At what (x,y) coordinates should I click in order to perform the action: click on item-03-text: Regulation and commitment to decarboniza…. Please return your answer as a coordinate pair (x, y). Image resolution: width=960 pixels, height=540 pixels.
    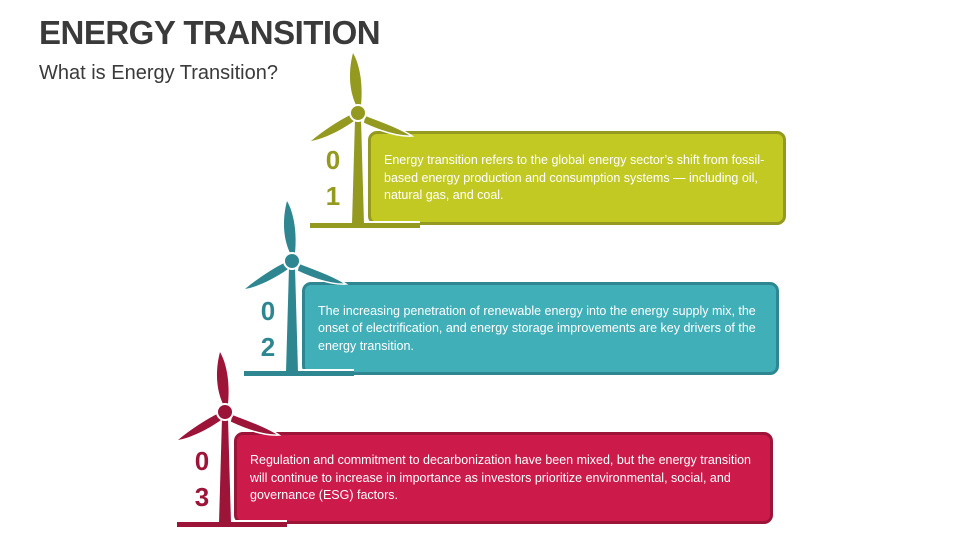
    Looking at the image, I should click on (500, 477).